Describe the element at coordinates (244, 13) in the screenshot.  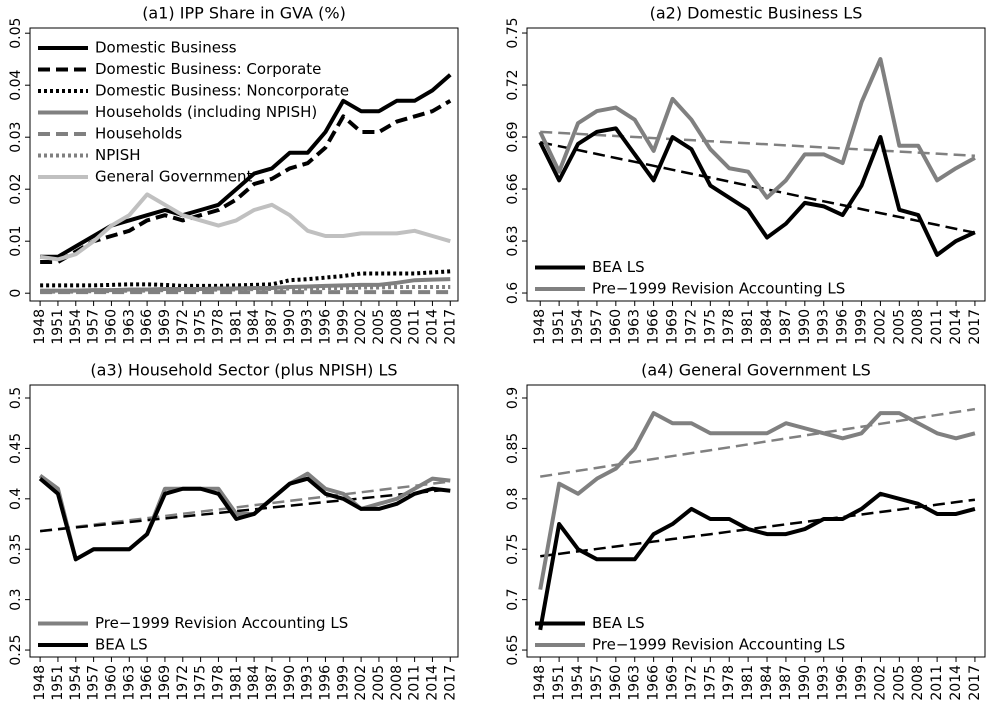
I see `panel-title: (a1) IPP Share in GVA (%)` at that location.